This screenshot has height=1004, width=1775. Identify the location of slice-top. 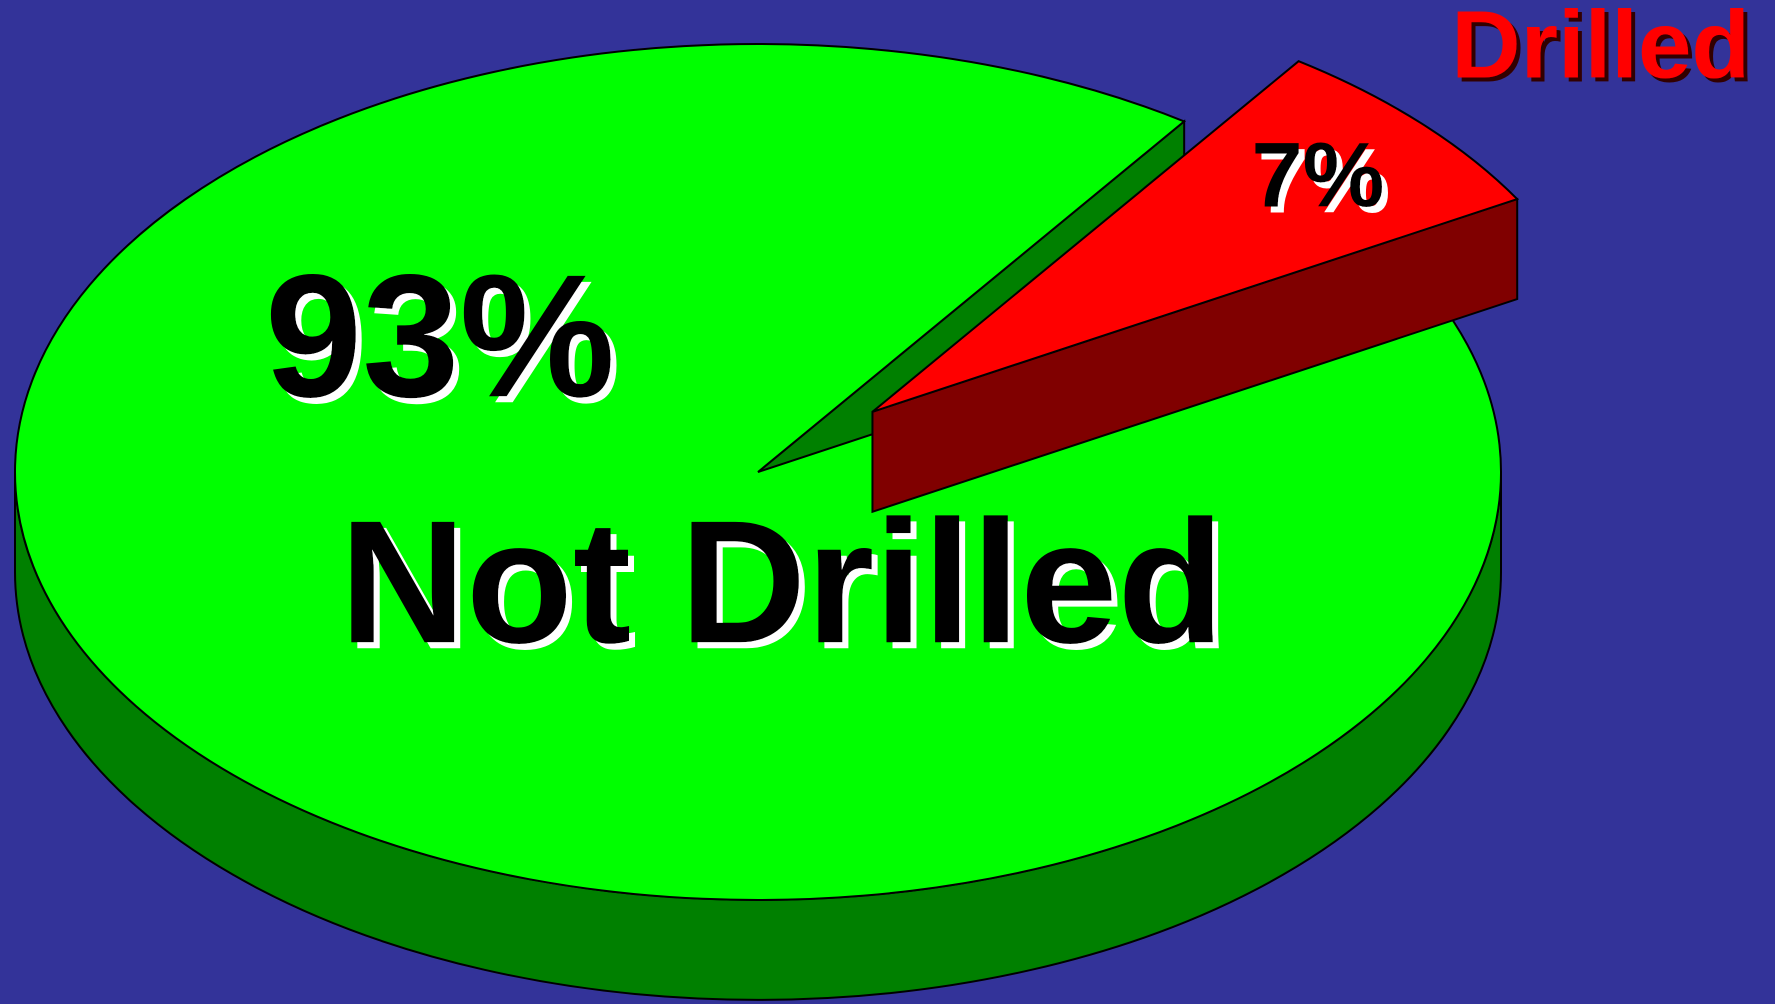
(1195, 236).